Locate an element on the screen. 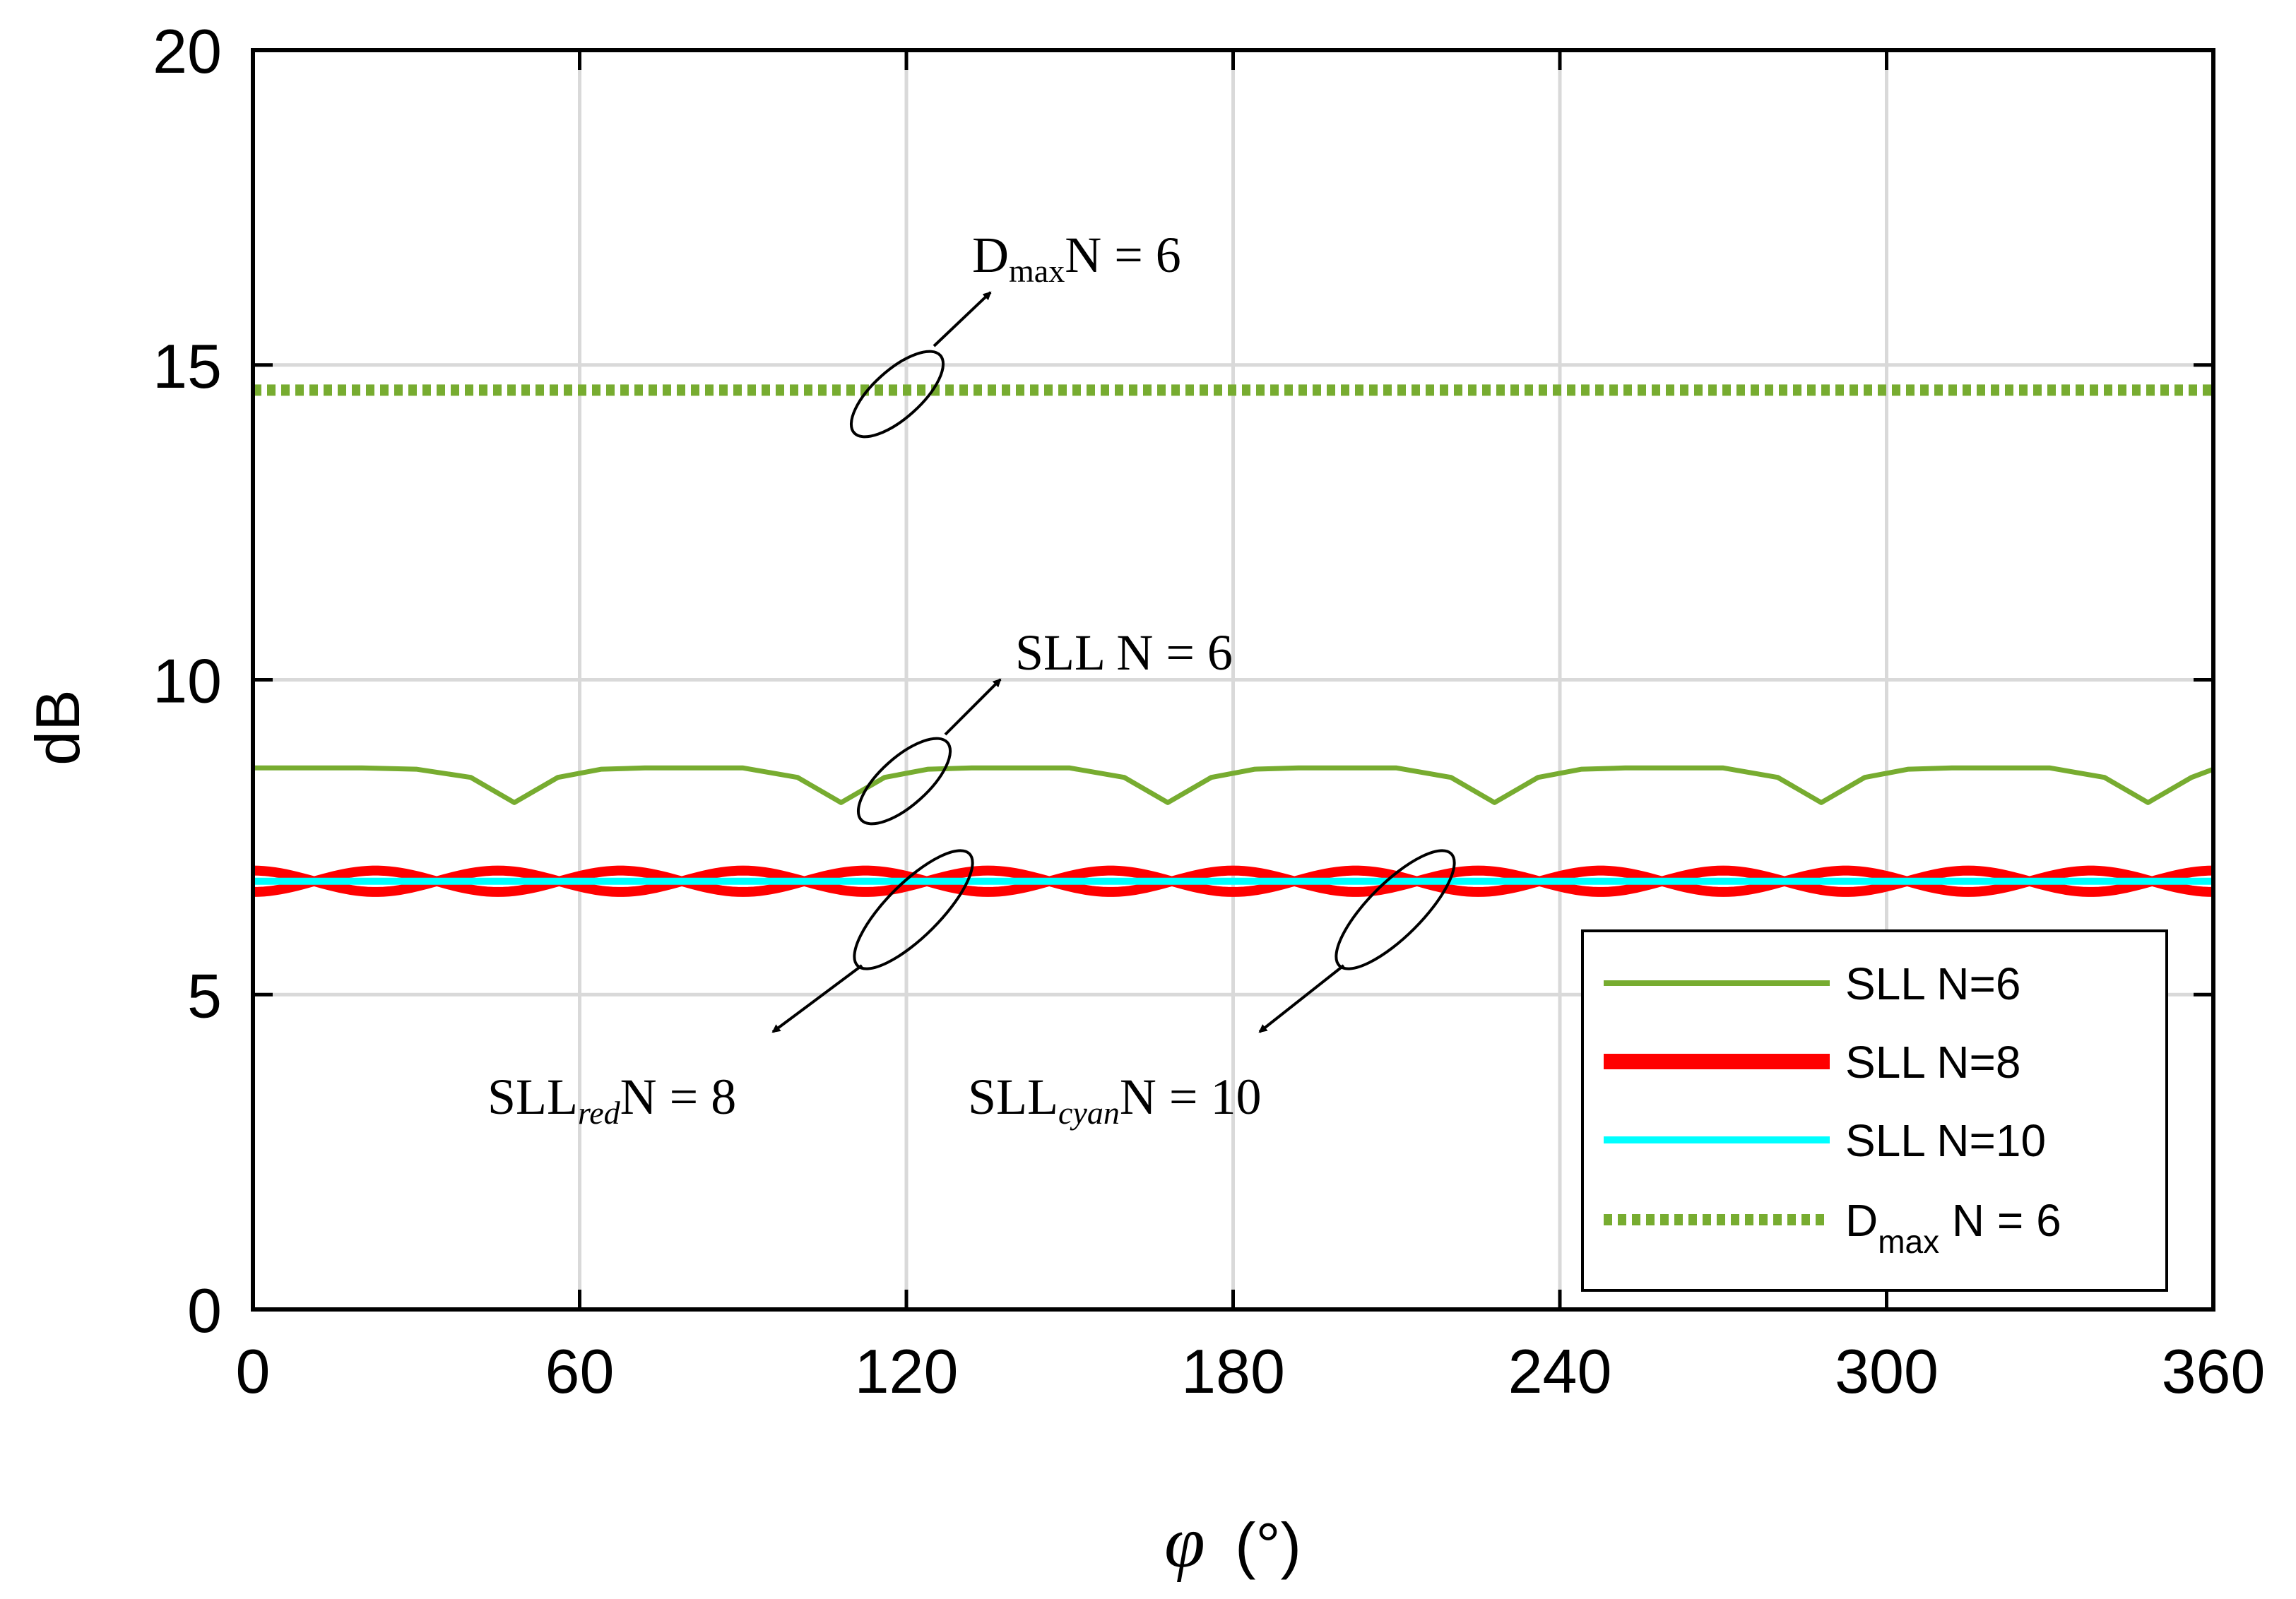 The width and height of the screenshot is (2296, 1599). legend-item-sll-n10: SLL N=10 is located at coordinates (1825, 1140).